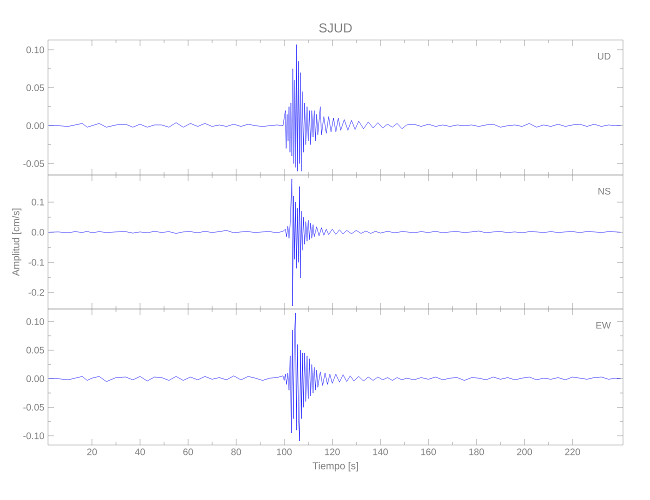 This screenshot has height=500, width=650. I want to click on x-tick-label: 140, so click(380, 452).